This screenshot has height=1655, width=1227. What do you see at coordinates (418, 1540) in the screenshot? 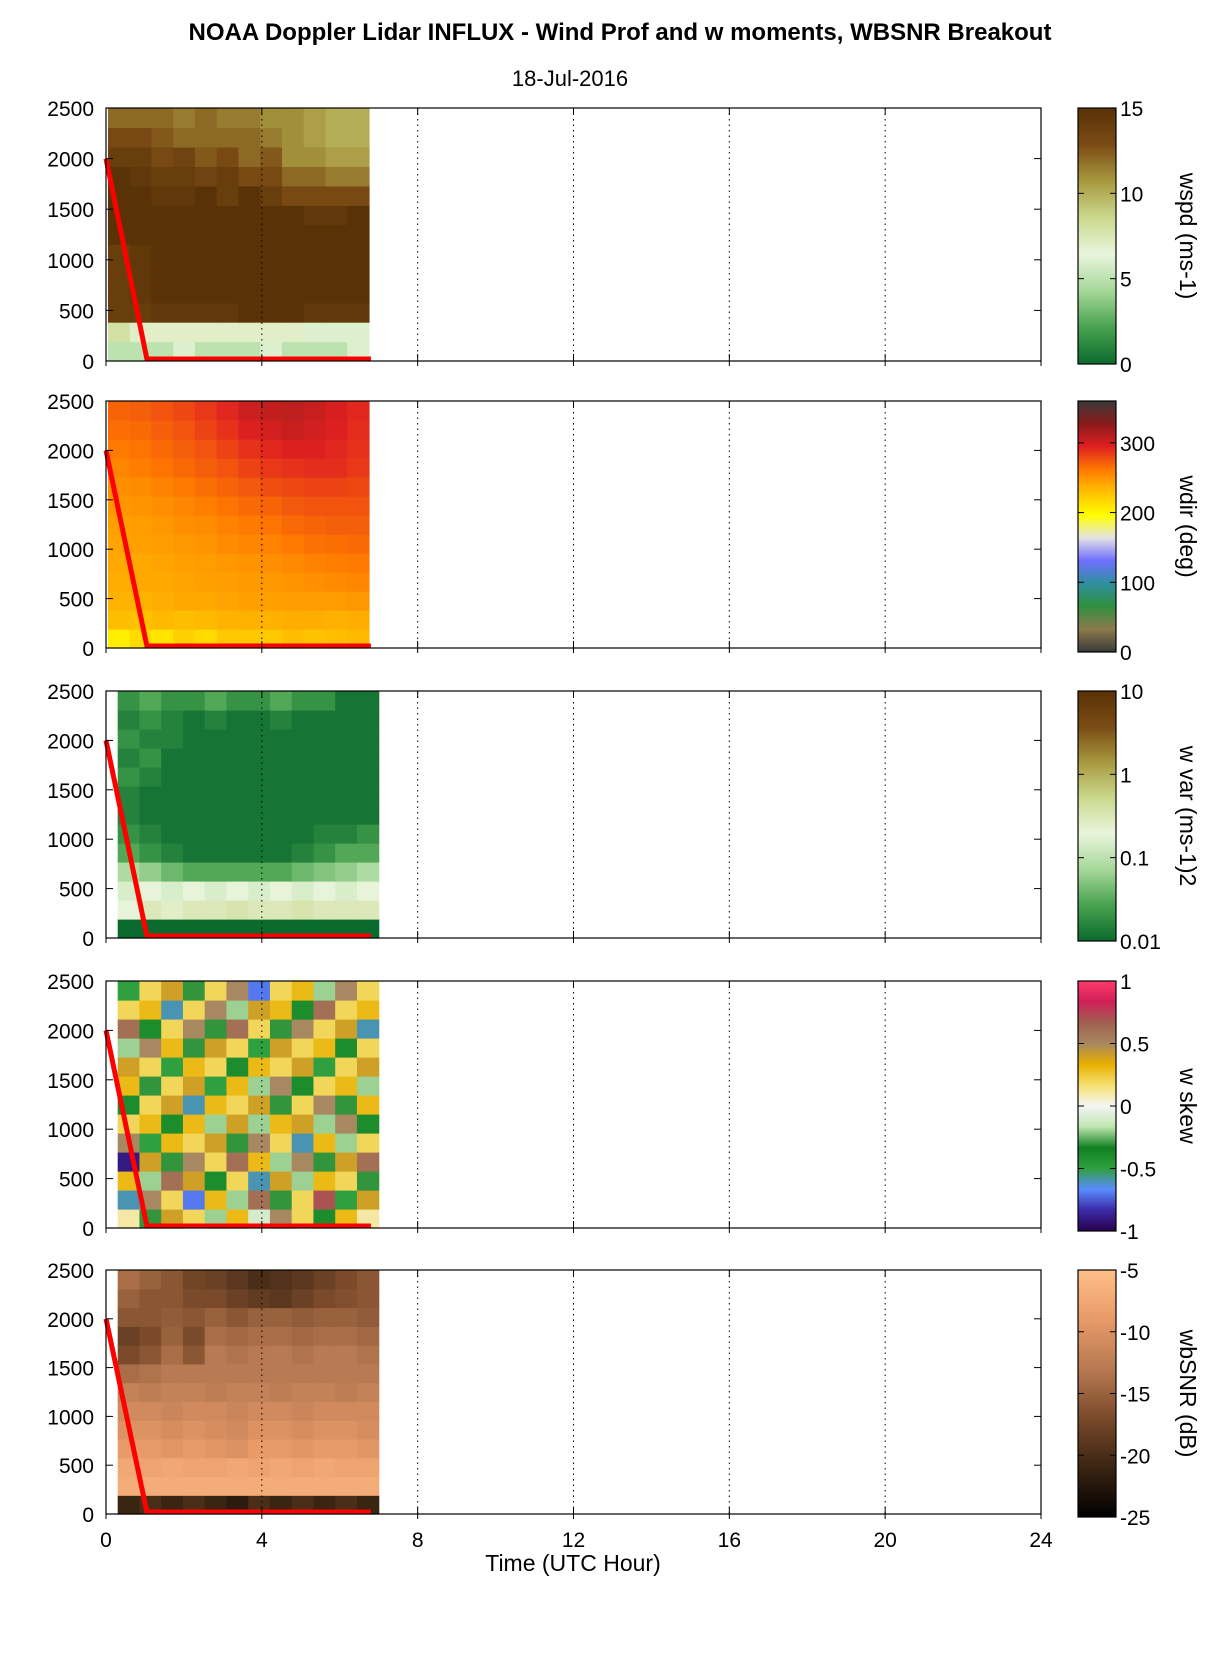
I see `x-tick-label: 8` at bounding box center [418, 1540].